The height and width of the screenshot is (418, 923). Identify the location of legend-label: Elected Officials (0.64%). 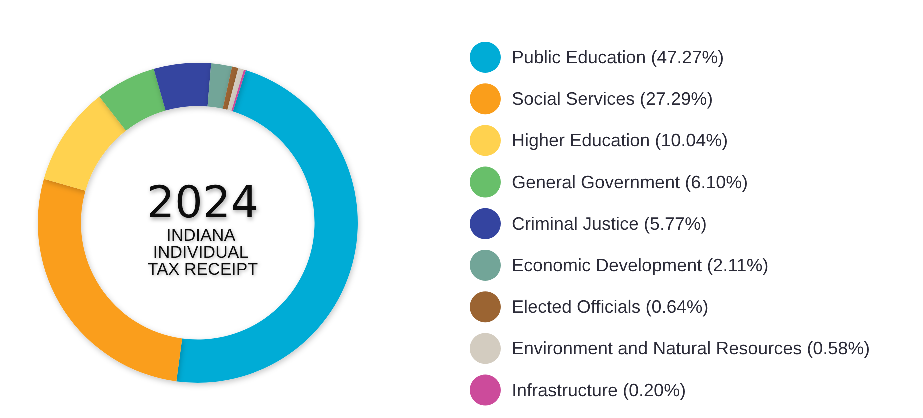
(610, 307).